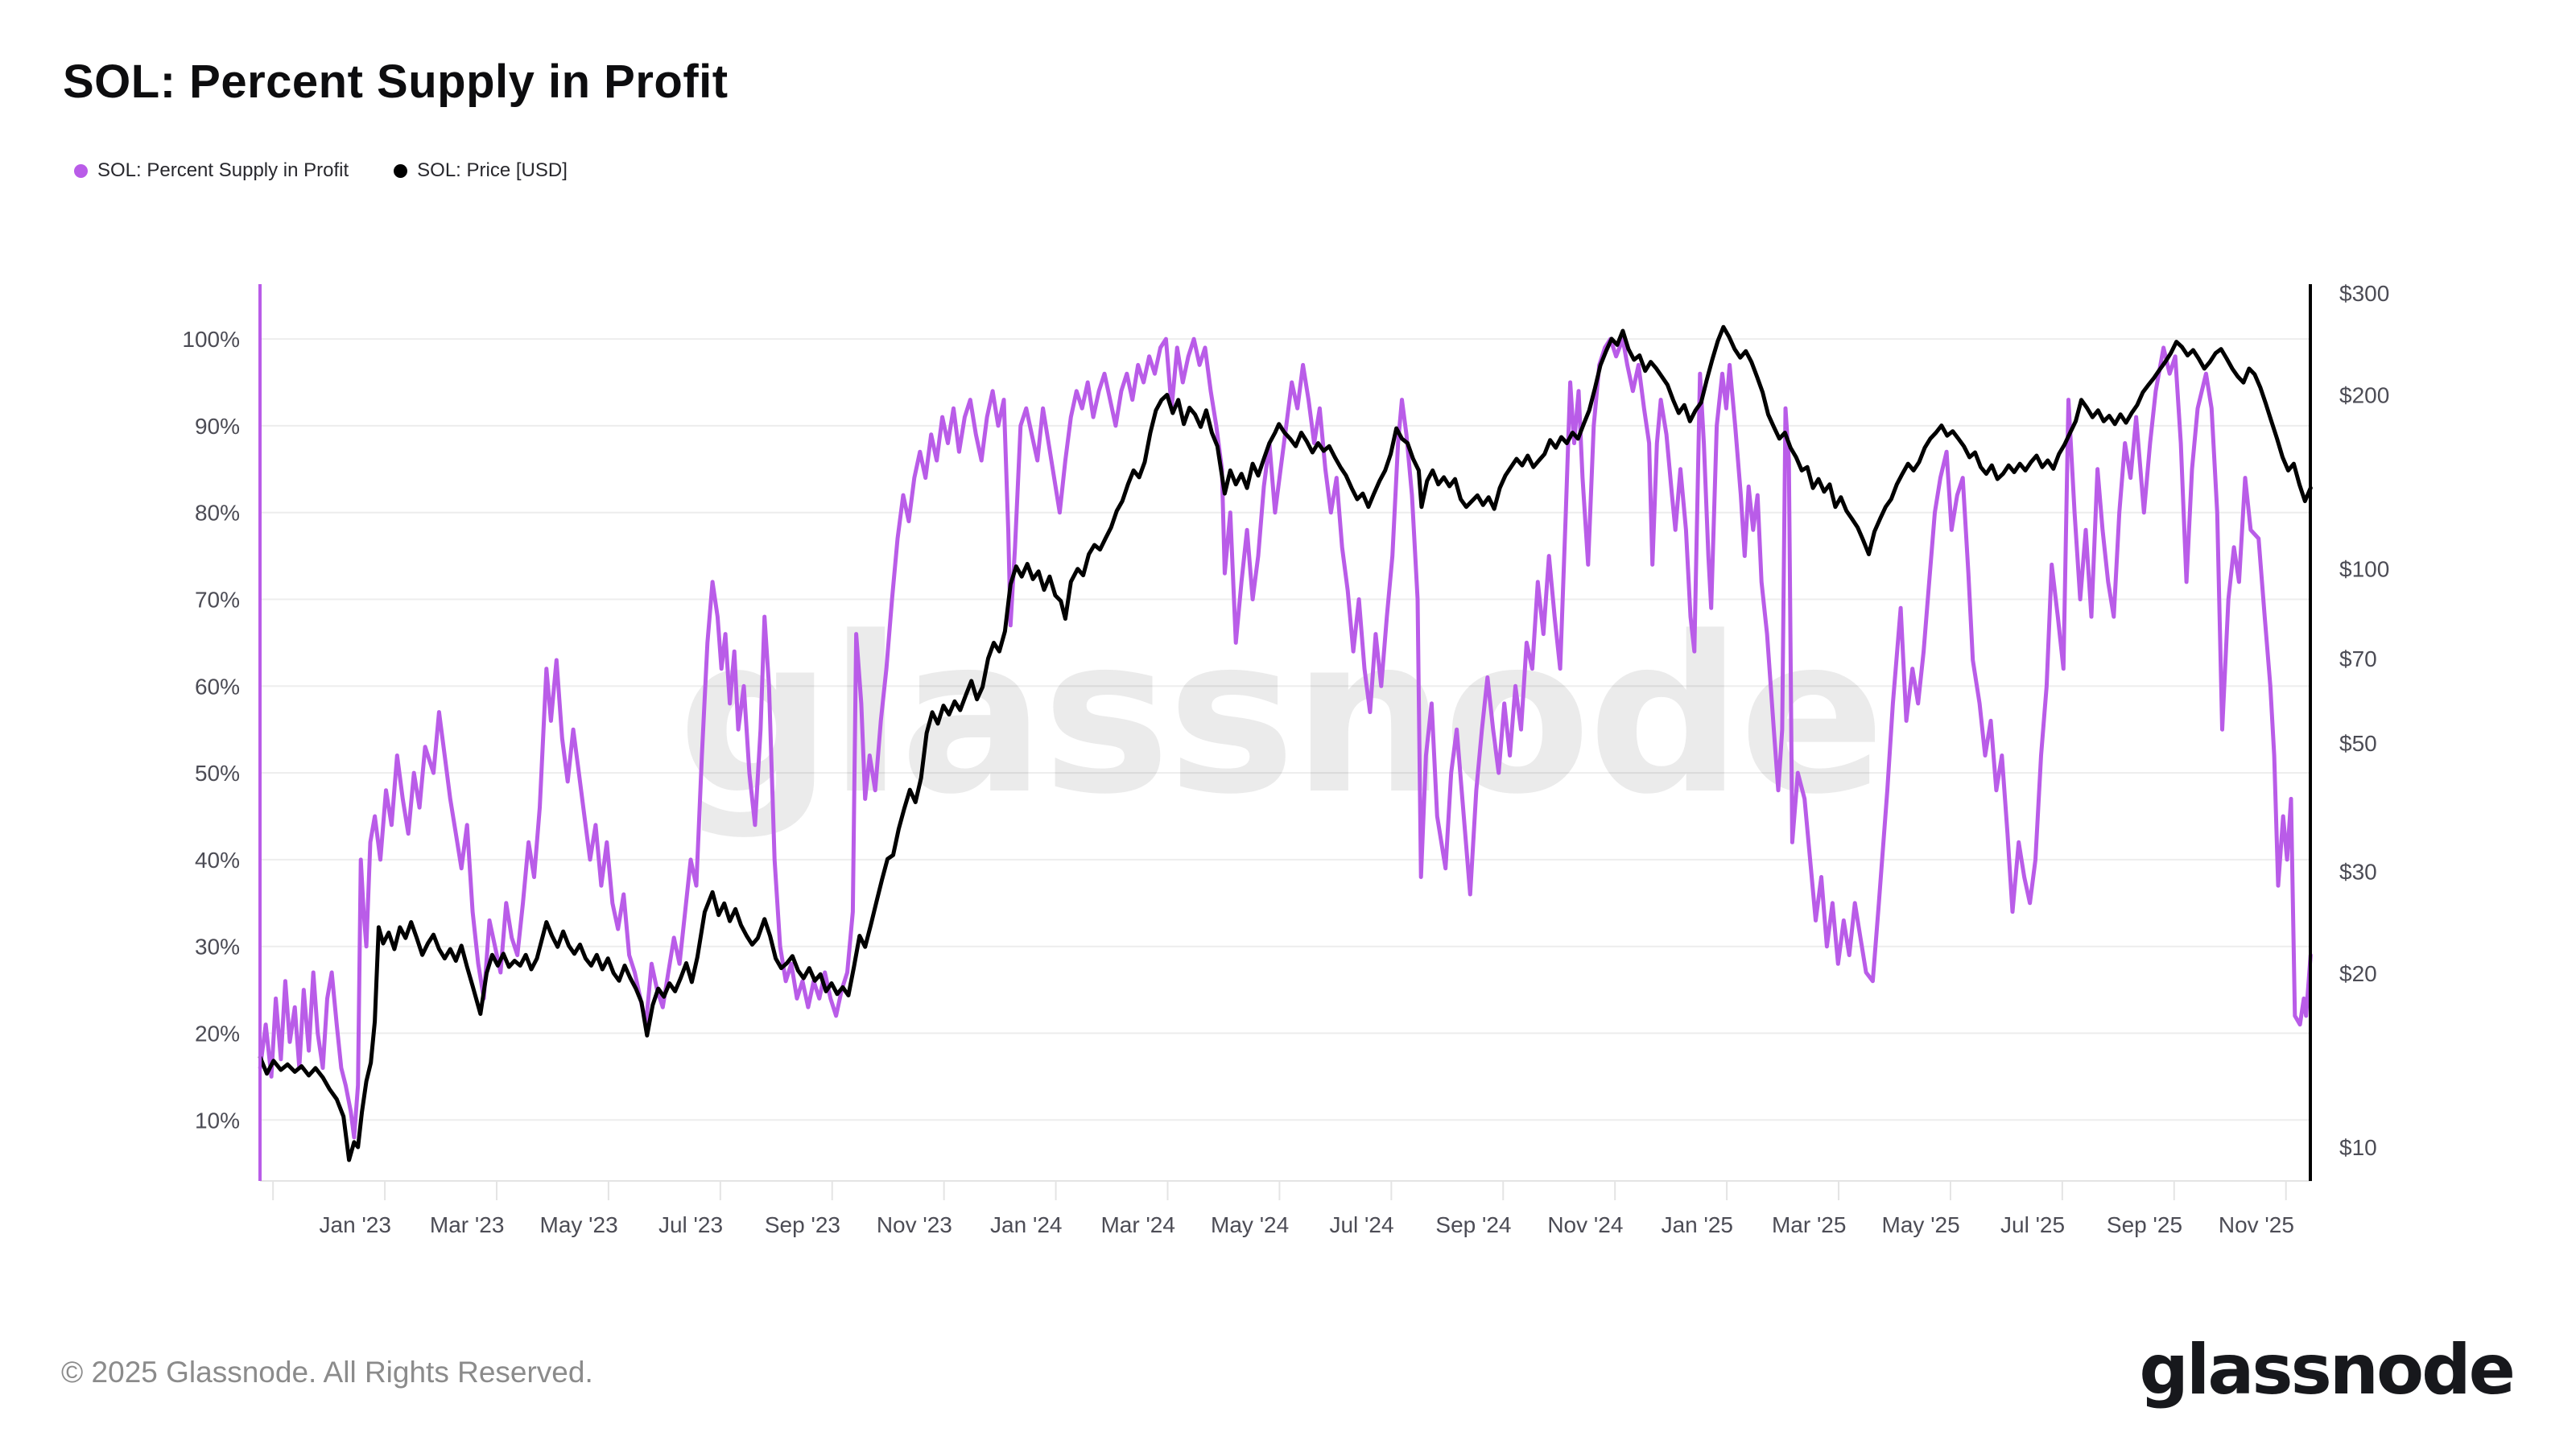  What do you see at coordinates (217, 860) in the screenshot?
I see `y-axis-left-tick-label: 40%` at bounding box center [217, 860].